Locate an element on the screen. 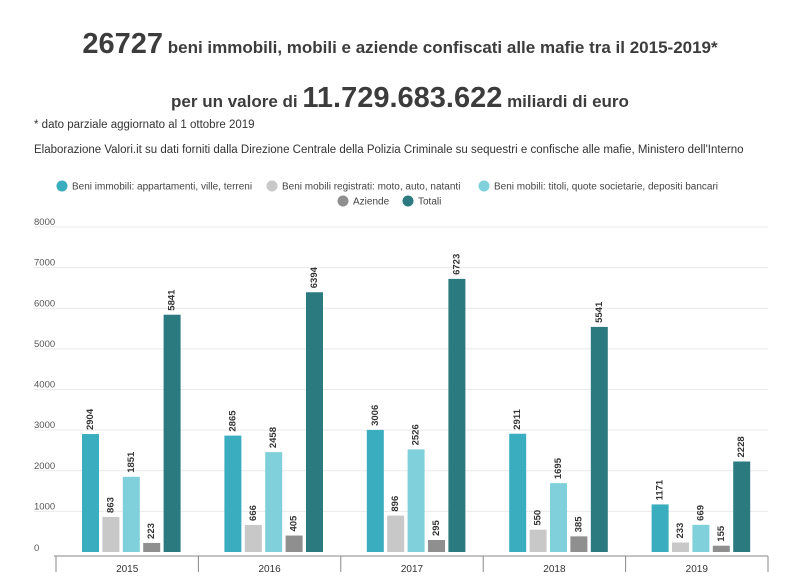 The width and height of the screenshot is (800, 587). y-tick-label: 8000 is located at coordinates (44, 222).